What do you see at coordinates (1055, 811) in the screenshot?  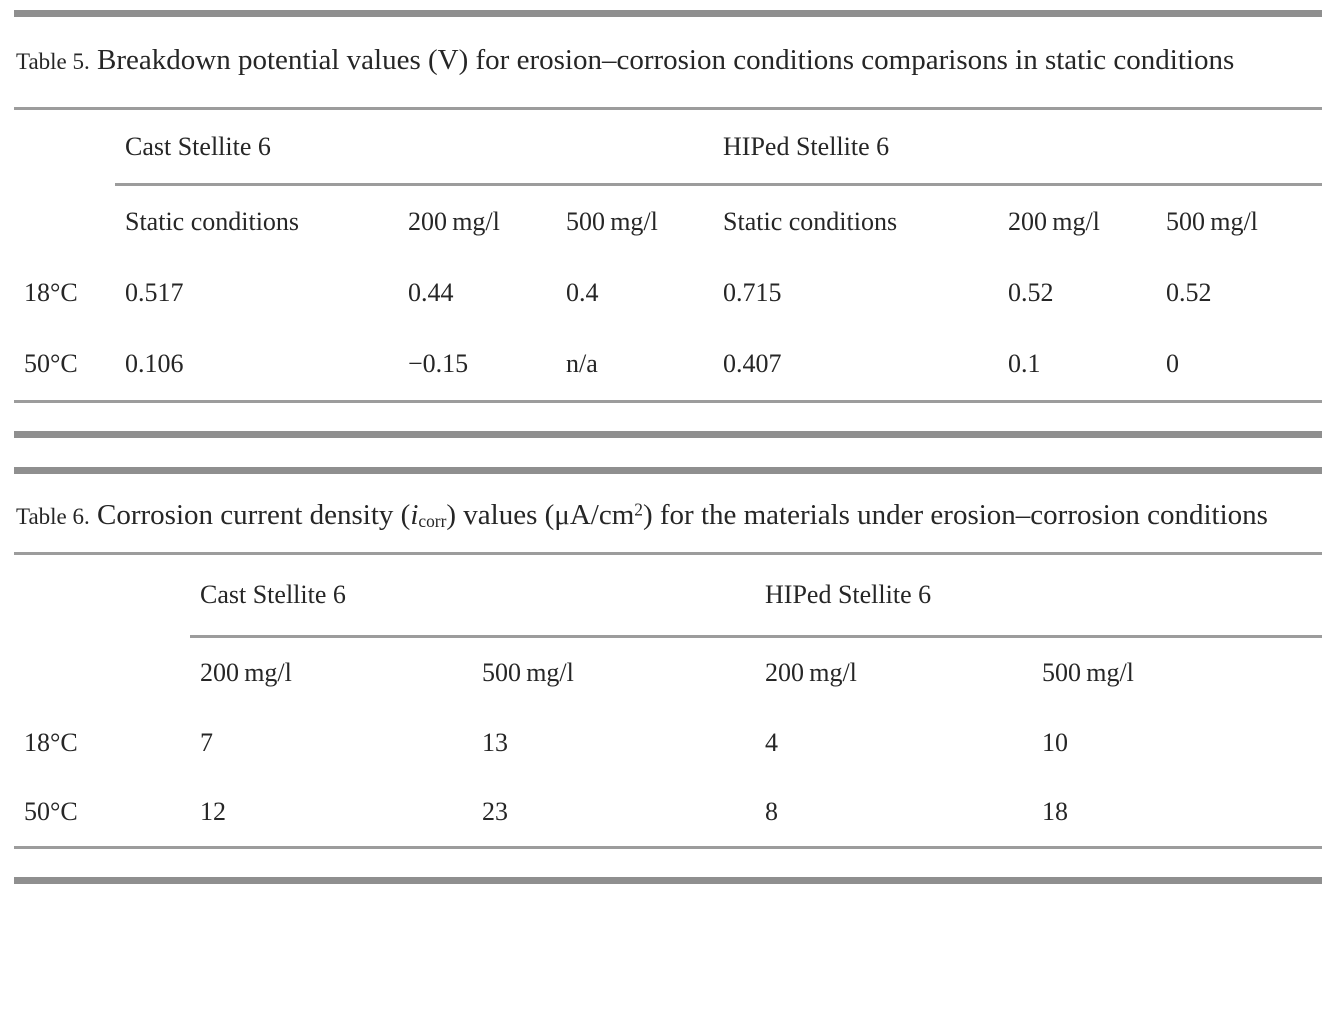 I see `table6-cell: 18` at bounding box center [1055, 811].